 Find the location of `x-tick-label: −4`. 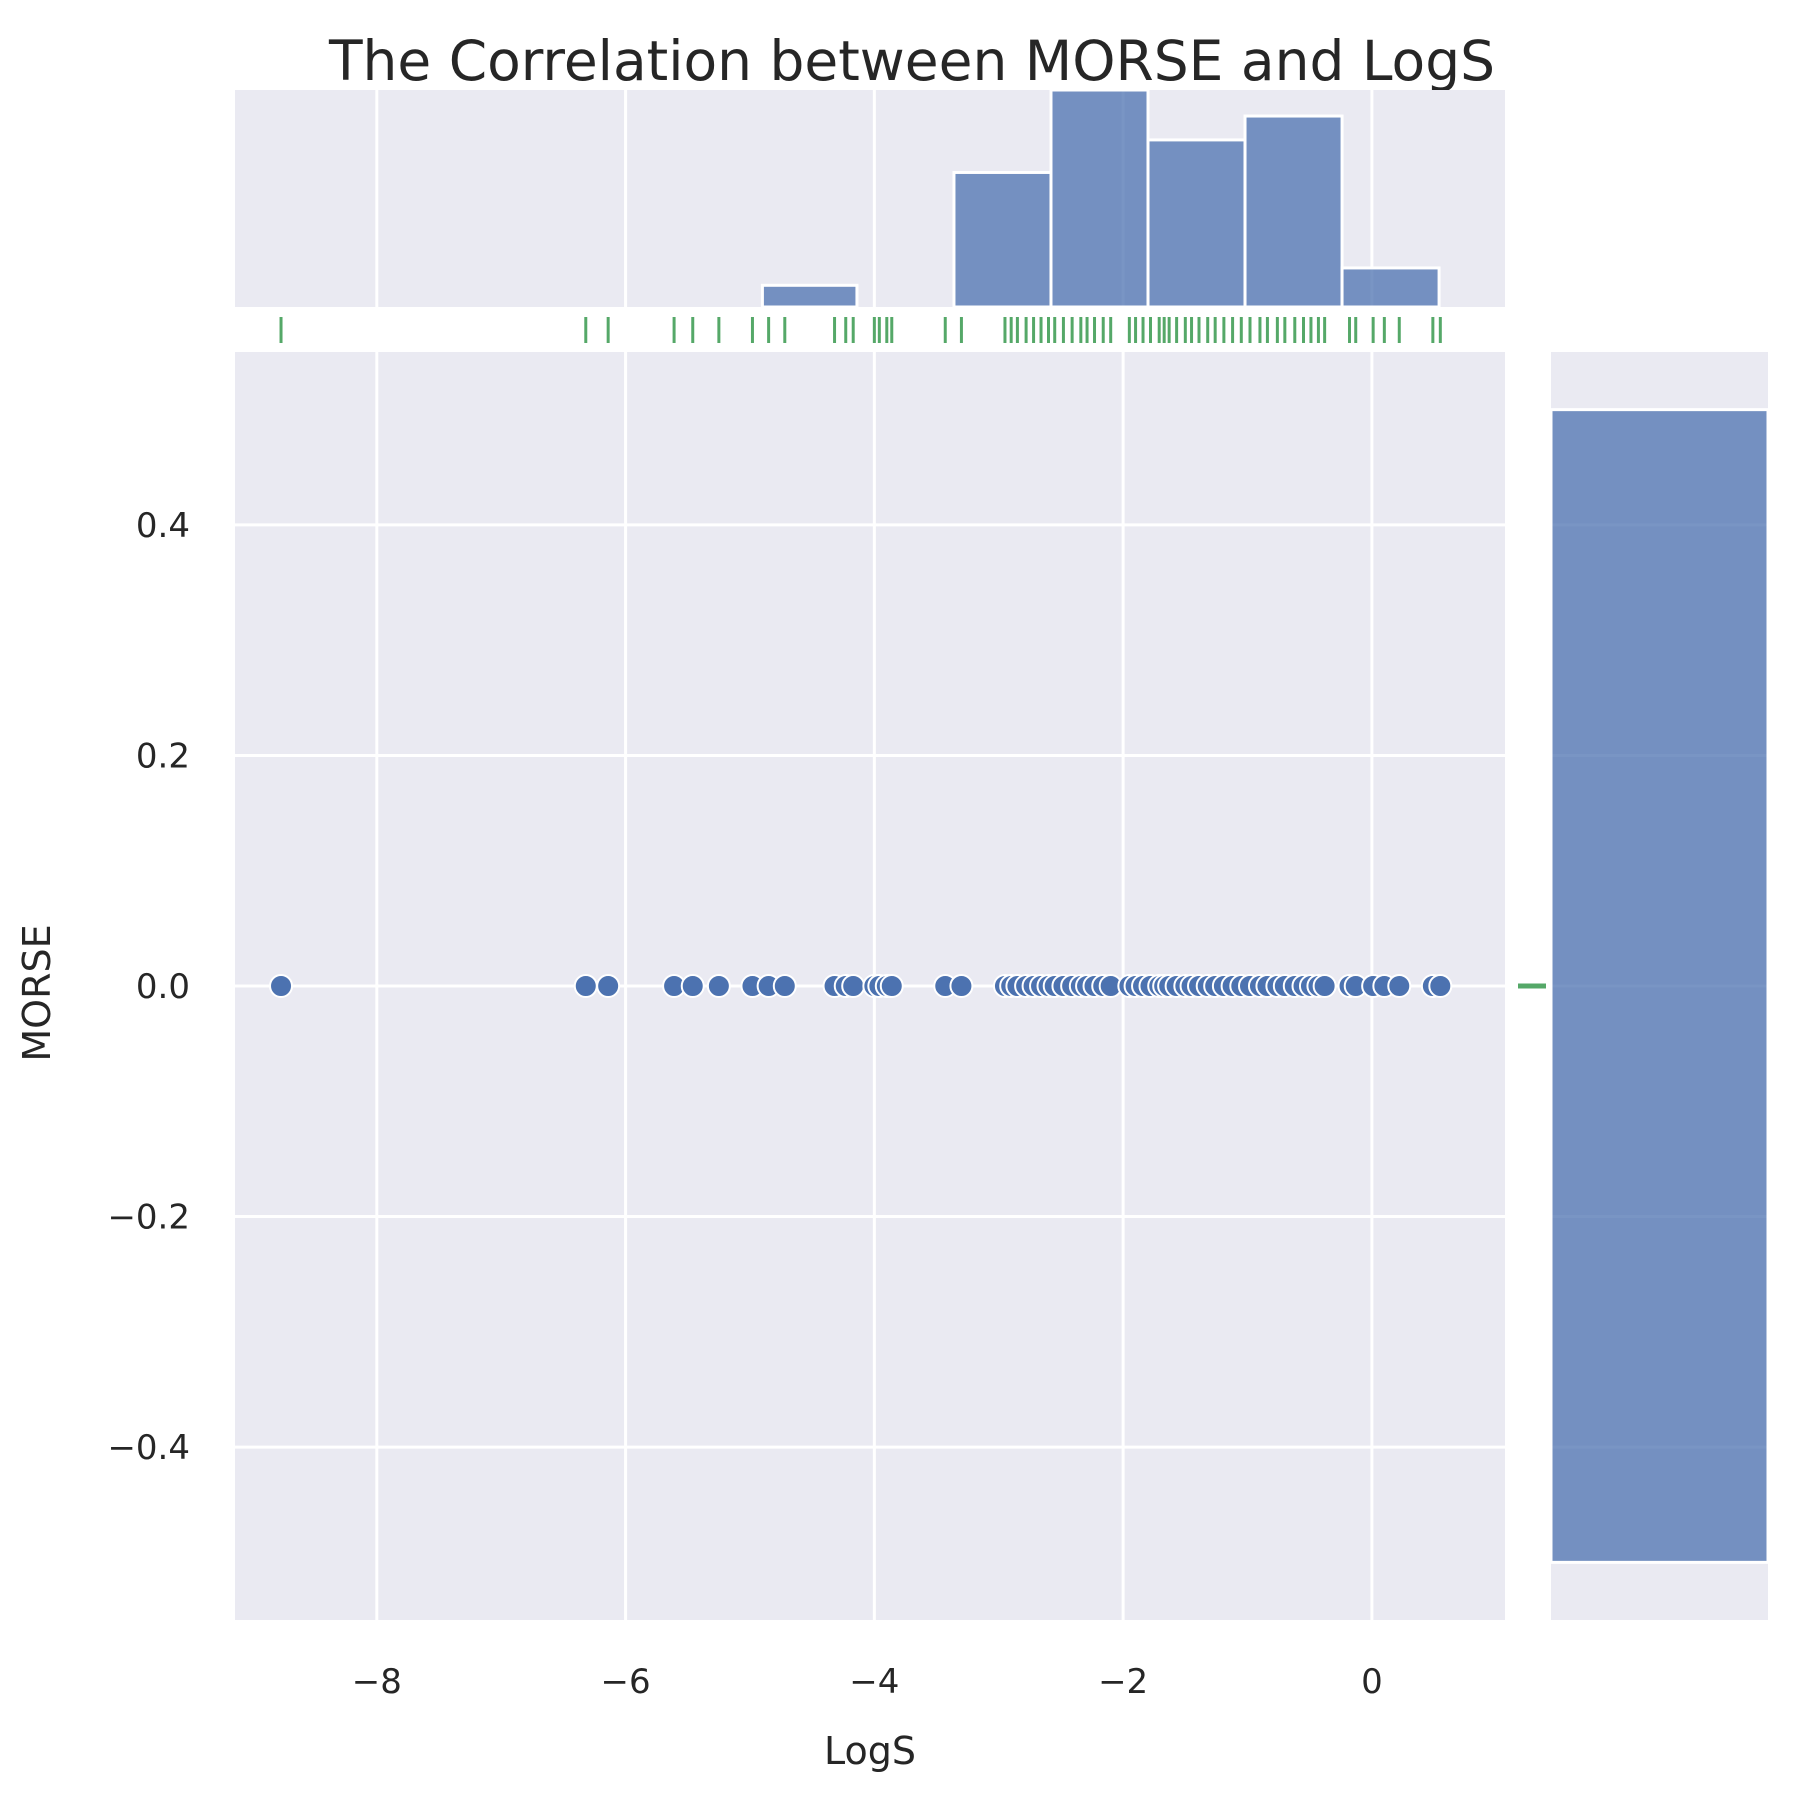

x-tick-label: −4 is located at coordinates (874, 1682).